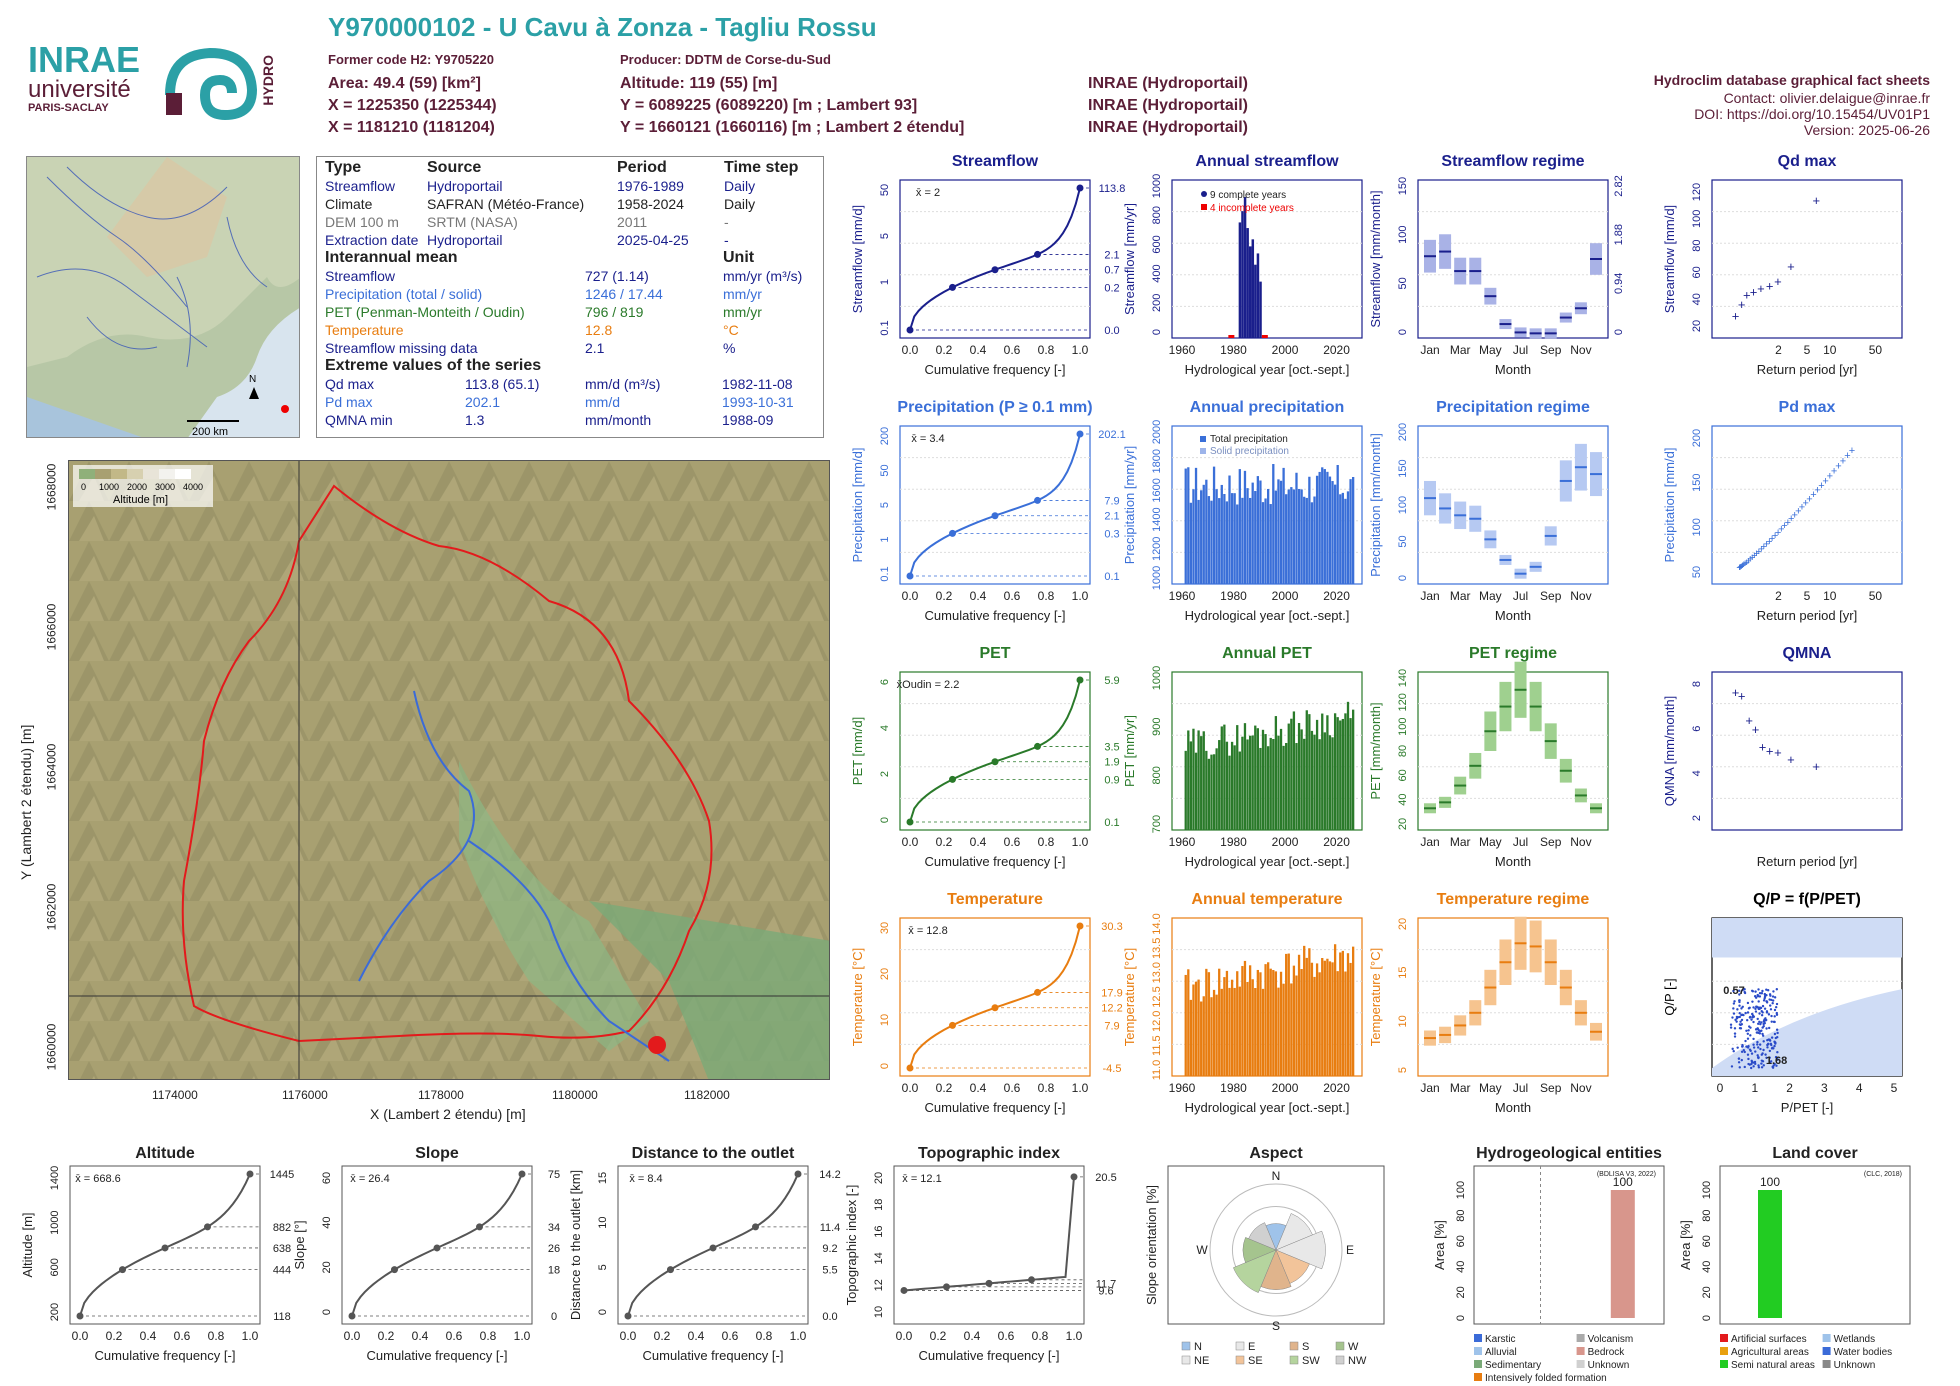 Image resolution: width=1960 pixels, height=1386 pixels. I want to click on right-tick-label: 0.3, so click(1111, 534).